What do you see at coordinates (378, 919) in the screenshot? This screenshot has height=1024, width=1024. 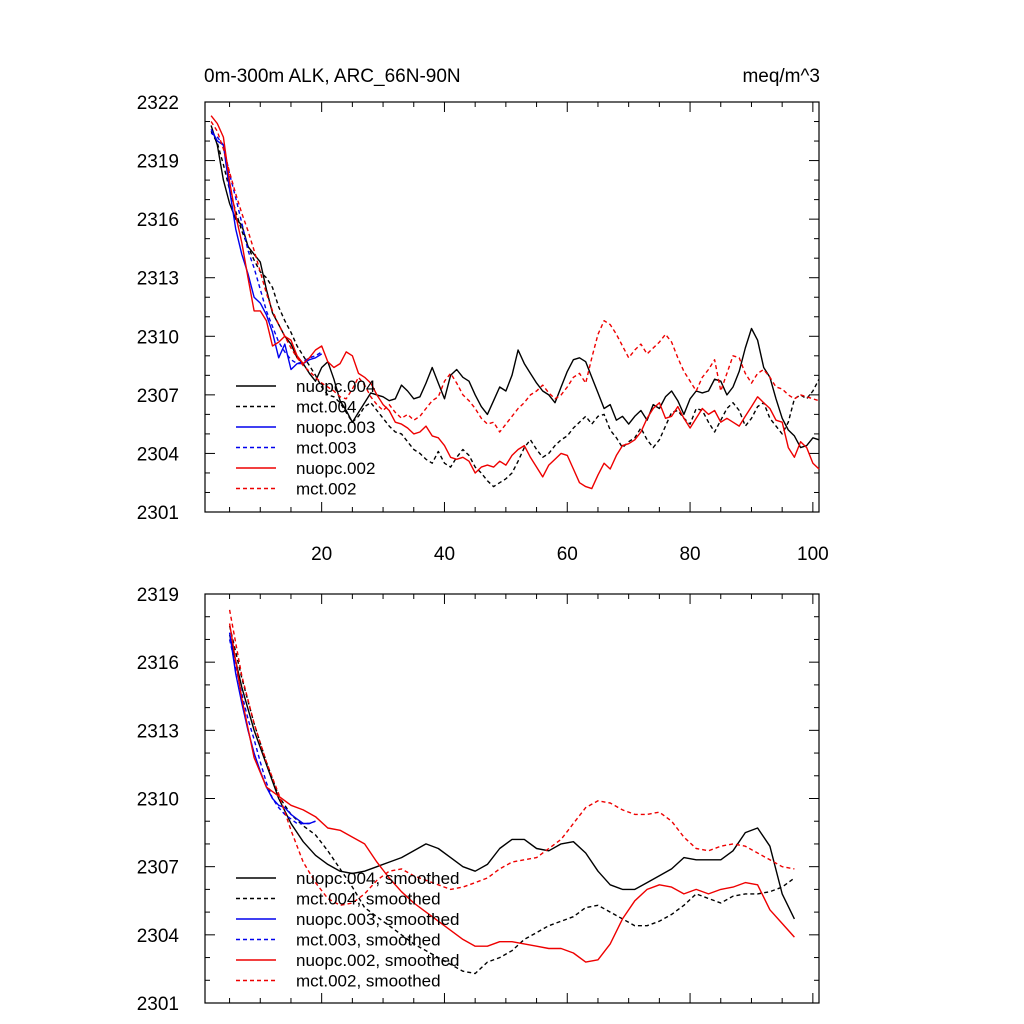 I see `legend-label: nuopc.003, smoothed` at bounding box center [378, 919].